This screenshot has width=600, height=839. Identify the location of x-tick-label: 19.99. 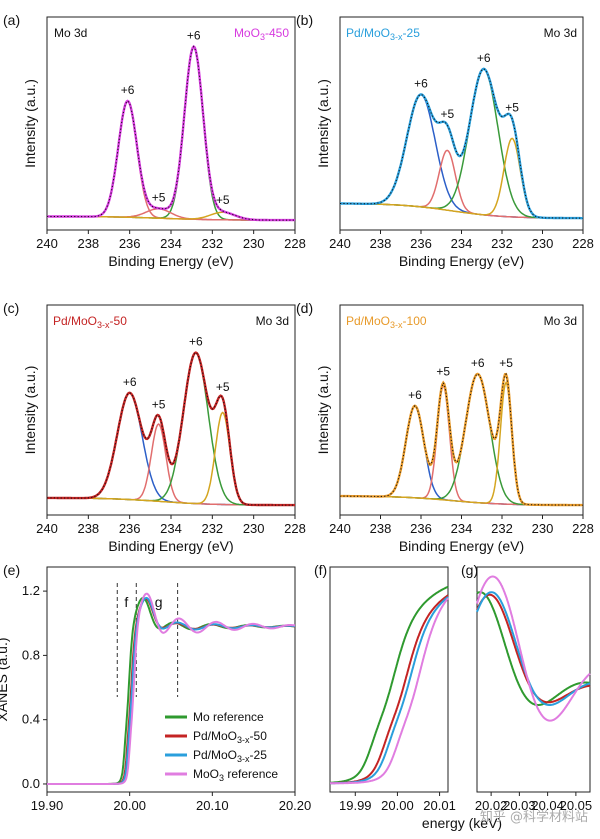
(355, 805).